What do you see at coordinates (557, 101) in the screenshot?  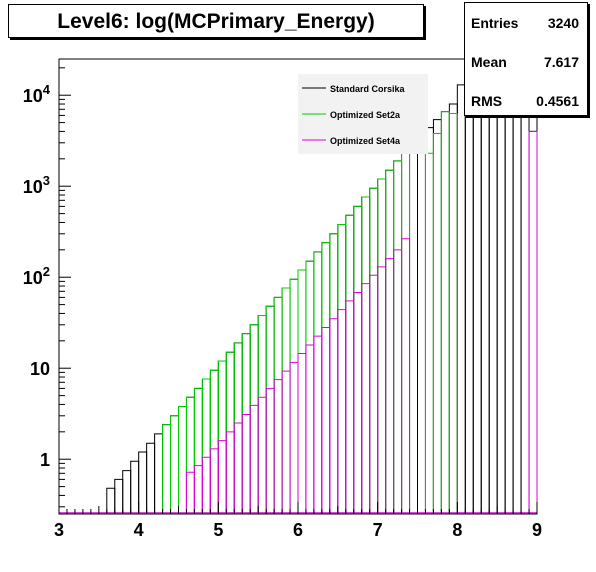 I see `stat-value: 0.4561` at bounding box center [557, 101].